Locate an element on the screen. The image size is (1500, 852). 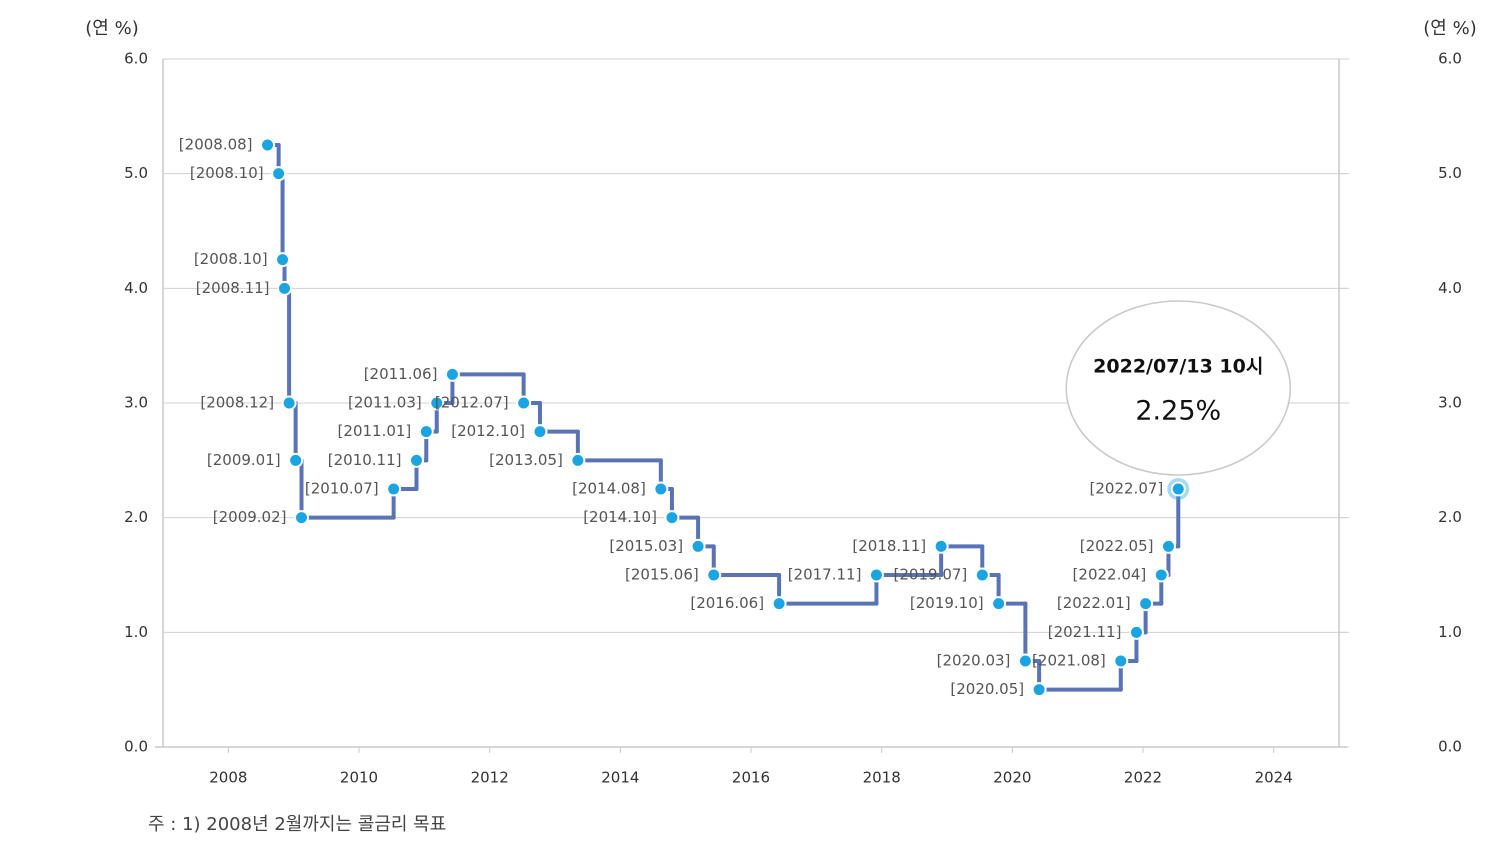
point-label: [2010.07] is located at coordinates (342, 489).